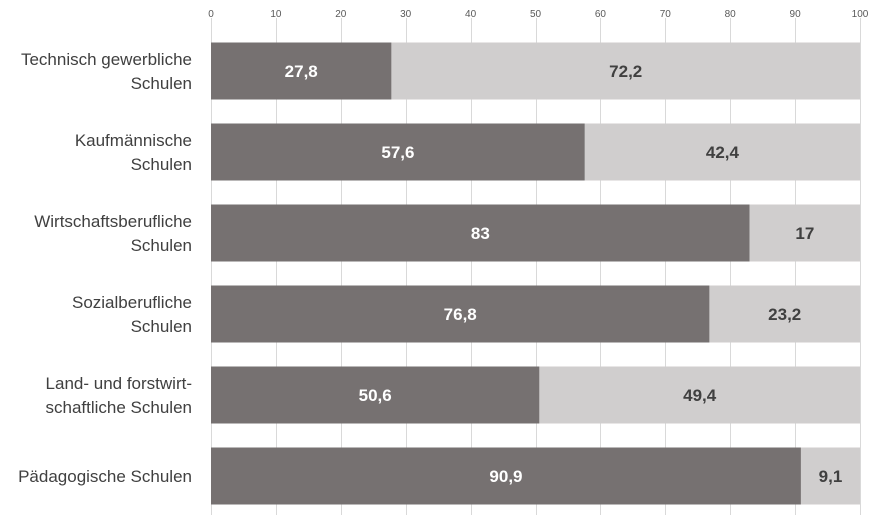  Describe the element at coordinates (211, 14) in the screenshot. I see `x-tick-label: 0` at that location.